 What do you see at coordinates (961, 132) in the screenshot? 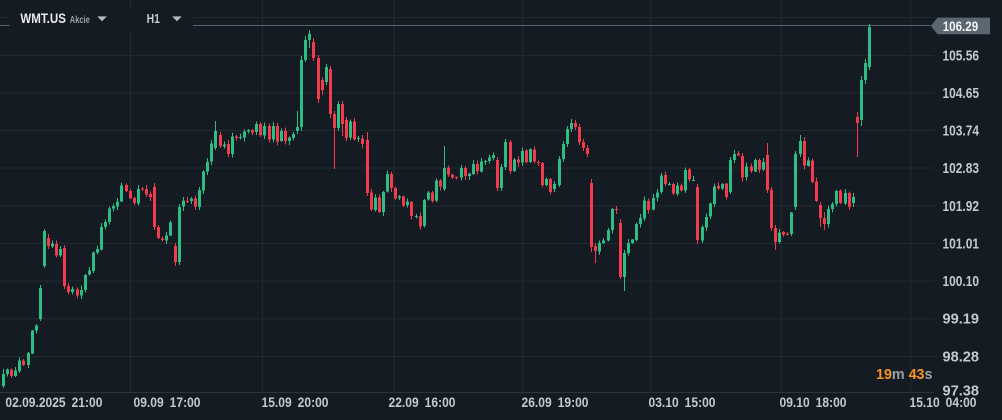
I see `svg-text: 103.74` at bounding box center [961, 132].